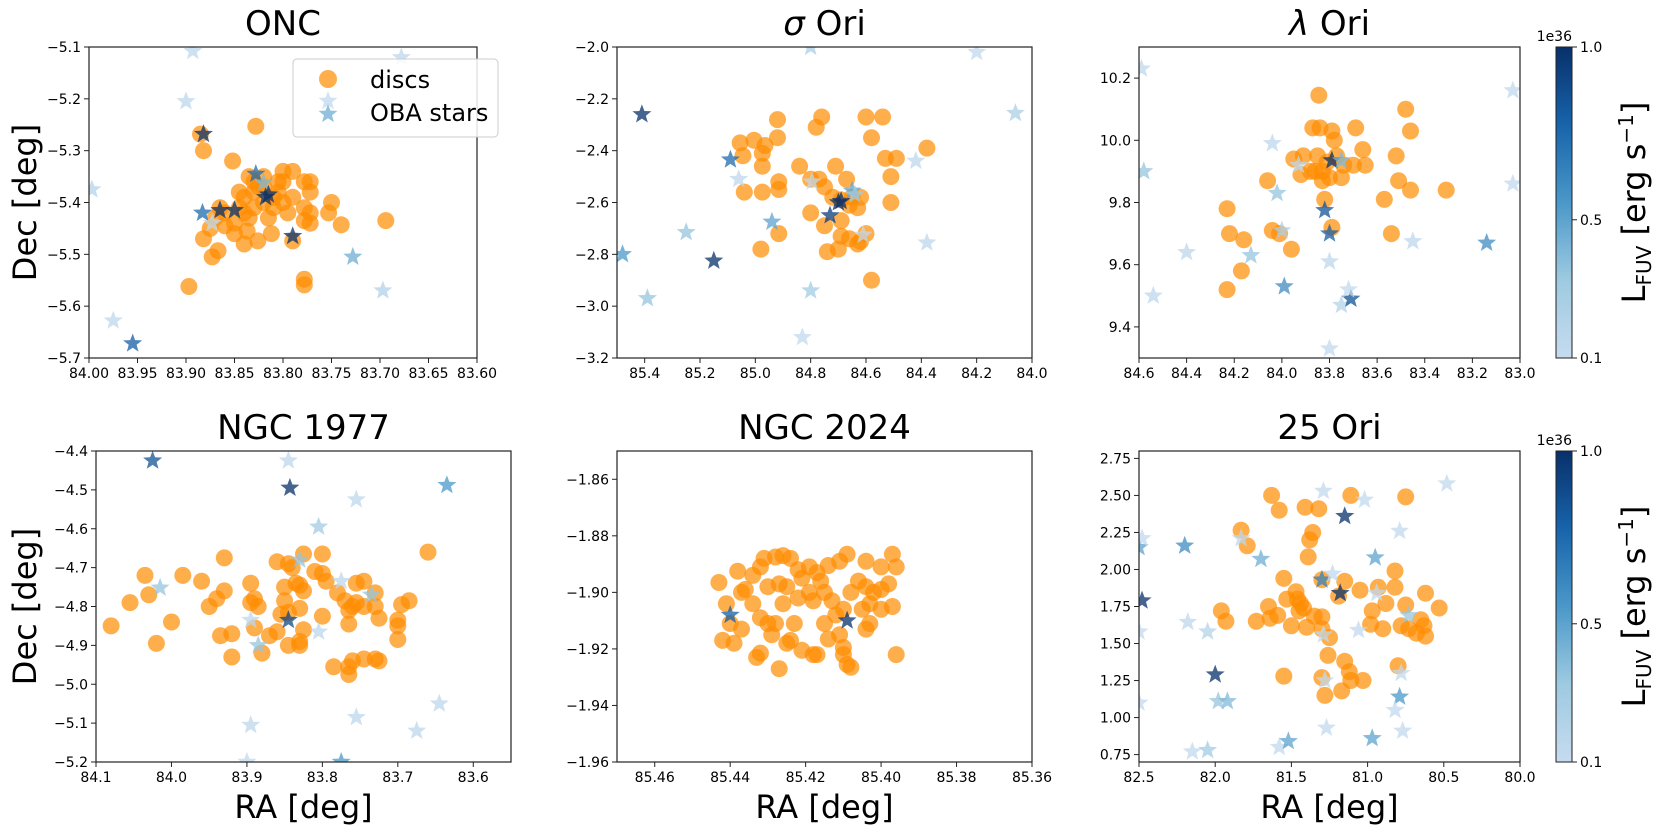  What do you see at coordinates (824, 428) in the screenshot?
I see `panel-title: NGC 2024` at bounding box center [824, 428].